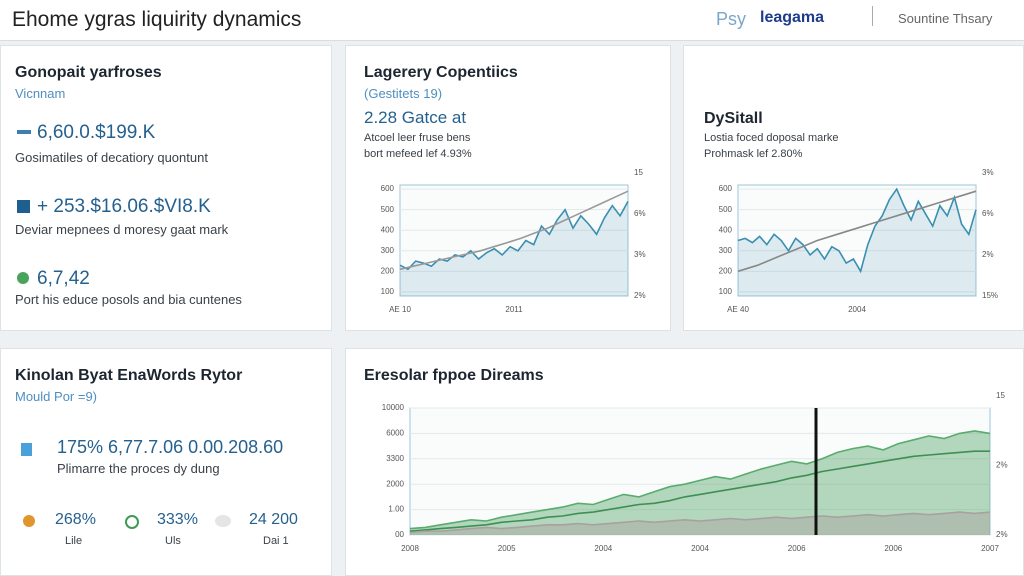  I want to click on stat-label: Uls, so click(173, 541).